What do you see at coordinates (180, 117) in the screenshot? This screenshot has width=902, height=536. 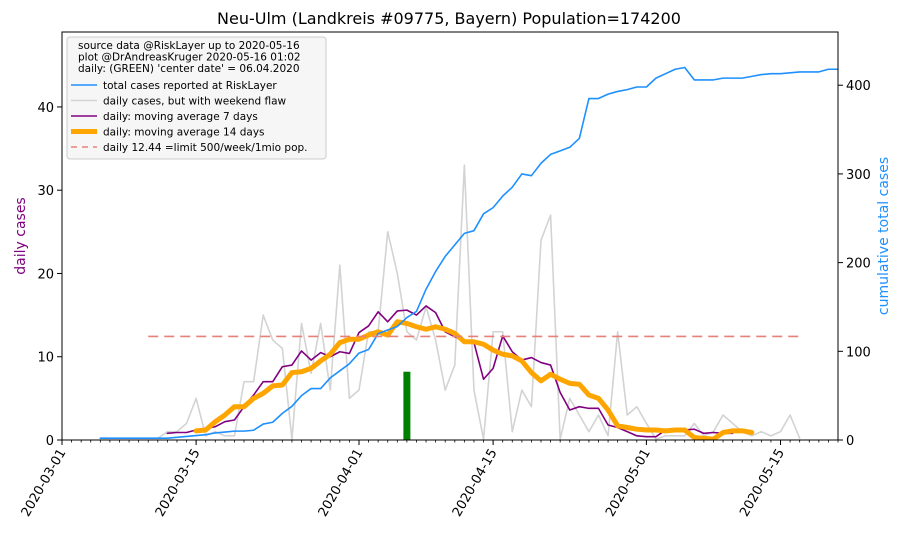 I see `legend-label-2: daily: moving average 7 days` at bounding box center [180, 117].